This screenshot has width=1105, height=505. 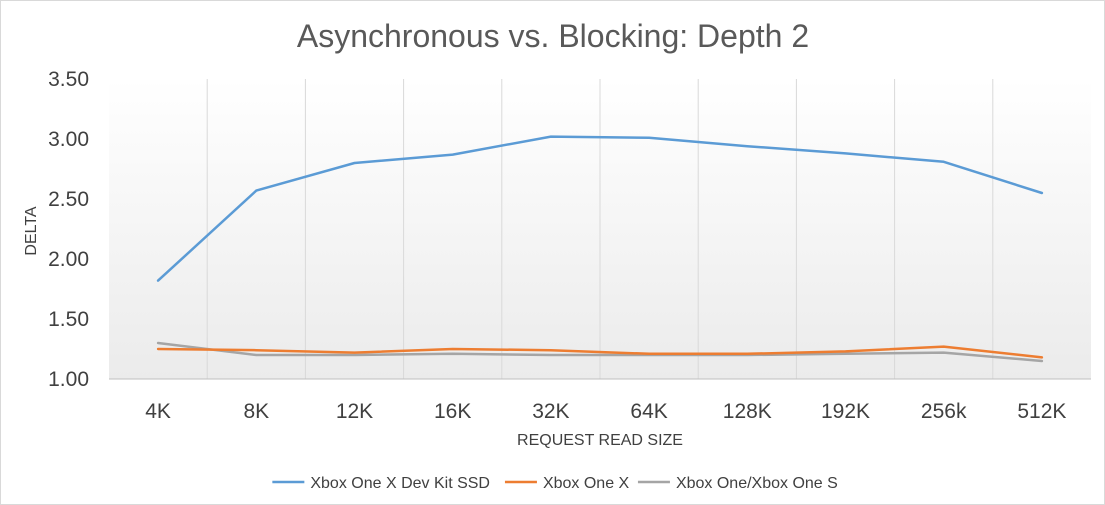 What do you see at coordinates (256, 411) in the screenshot?
I see `x-tick-label: 8K` at bounding box center [256, 411].